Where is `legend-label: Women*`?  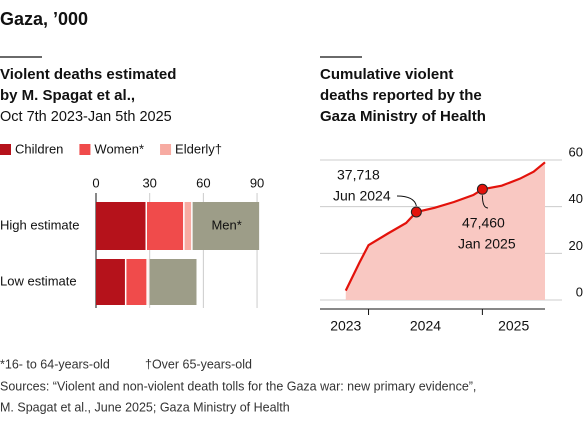 legend-label: Women* is located at coordinates (119, 148).